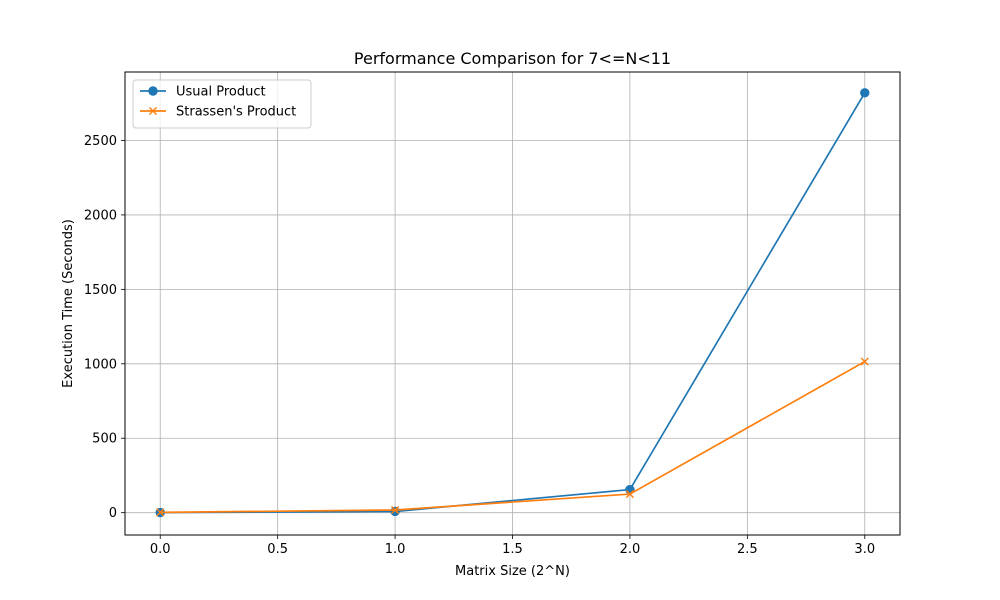 The height and width of the screenshot is (600, 1000). I want to click on x-tick-label: 3.0, so click(864, 549).